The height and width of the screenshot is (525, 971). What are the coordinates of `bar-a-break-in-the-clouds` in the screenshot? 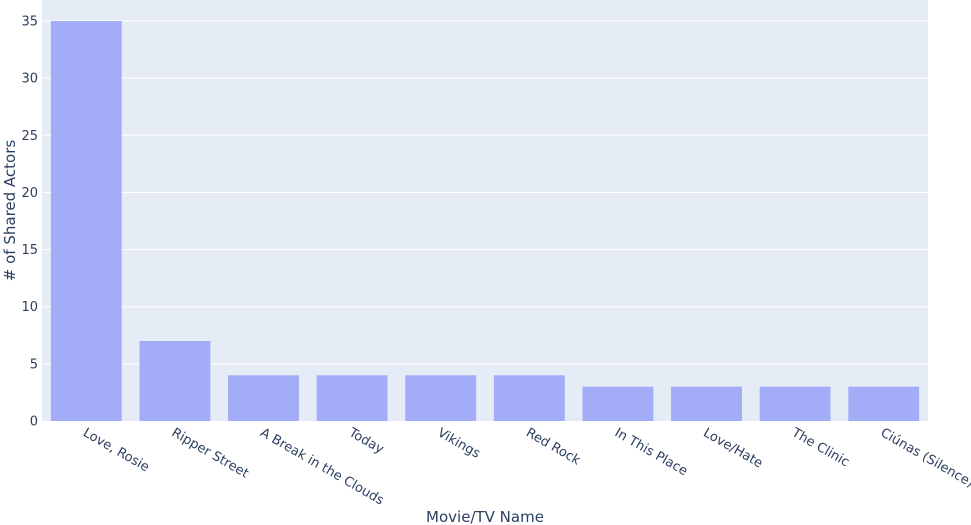 It's located at (263, 398).